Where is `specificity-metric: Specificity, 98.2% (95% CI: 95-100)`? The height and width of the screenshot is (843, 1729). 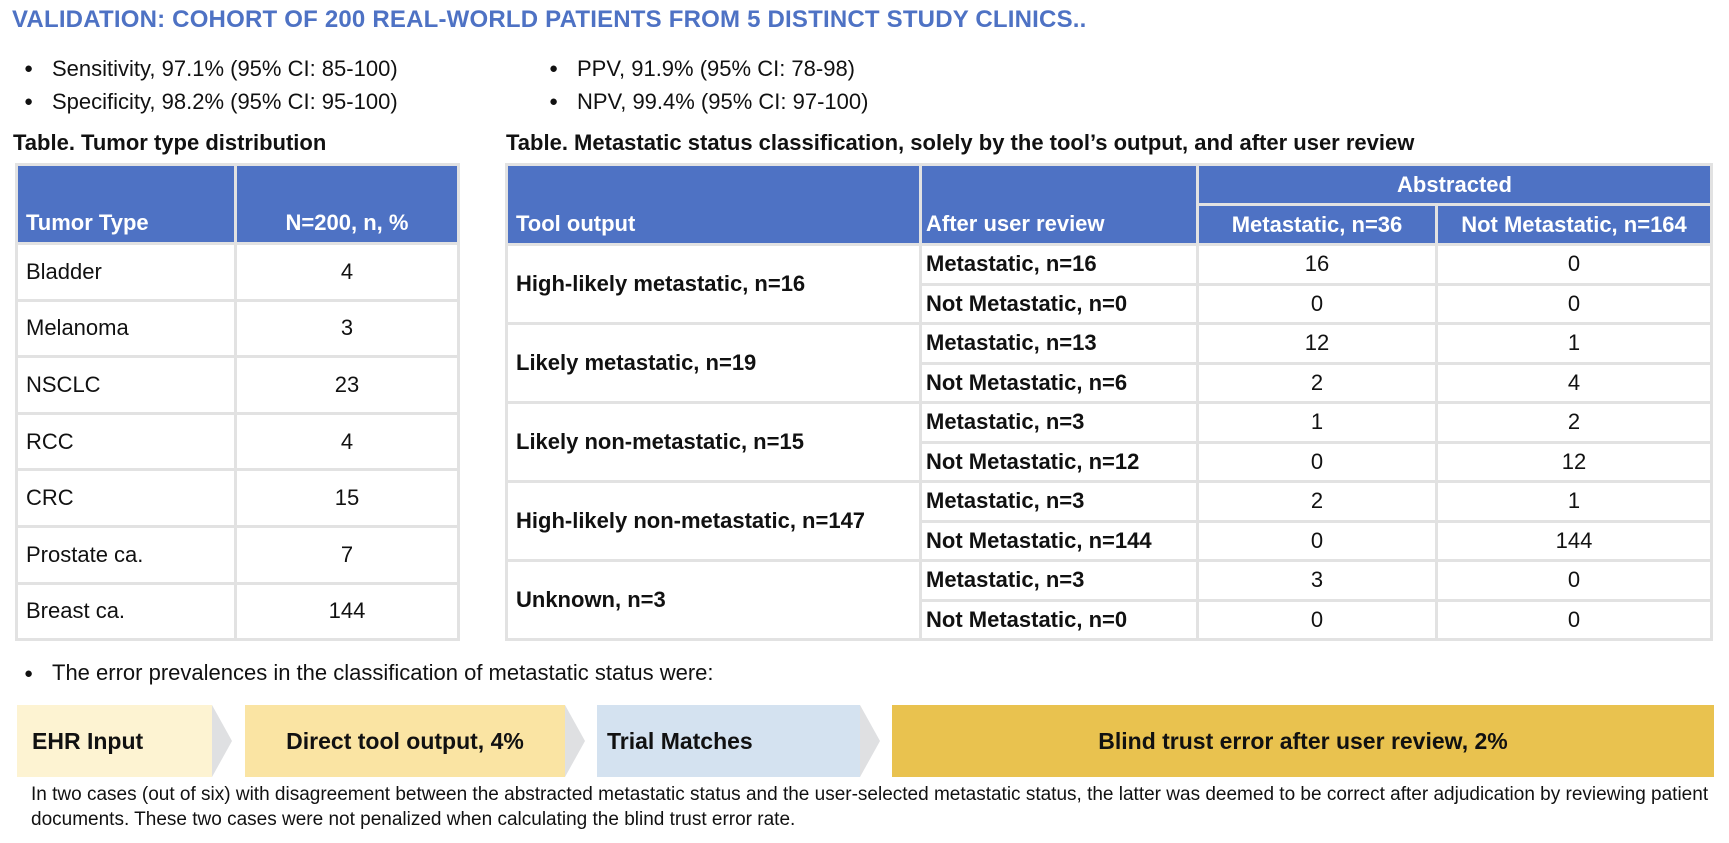 specificity-metric: Specificity, 98.2% (95% CI: 95-100) is located at coordinates (225, 101).